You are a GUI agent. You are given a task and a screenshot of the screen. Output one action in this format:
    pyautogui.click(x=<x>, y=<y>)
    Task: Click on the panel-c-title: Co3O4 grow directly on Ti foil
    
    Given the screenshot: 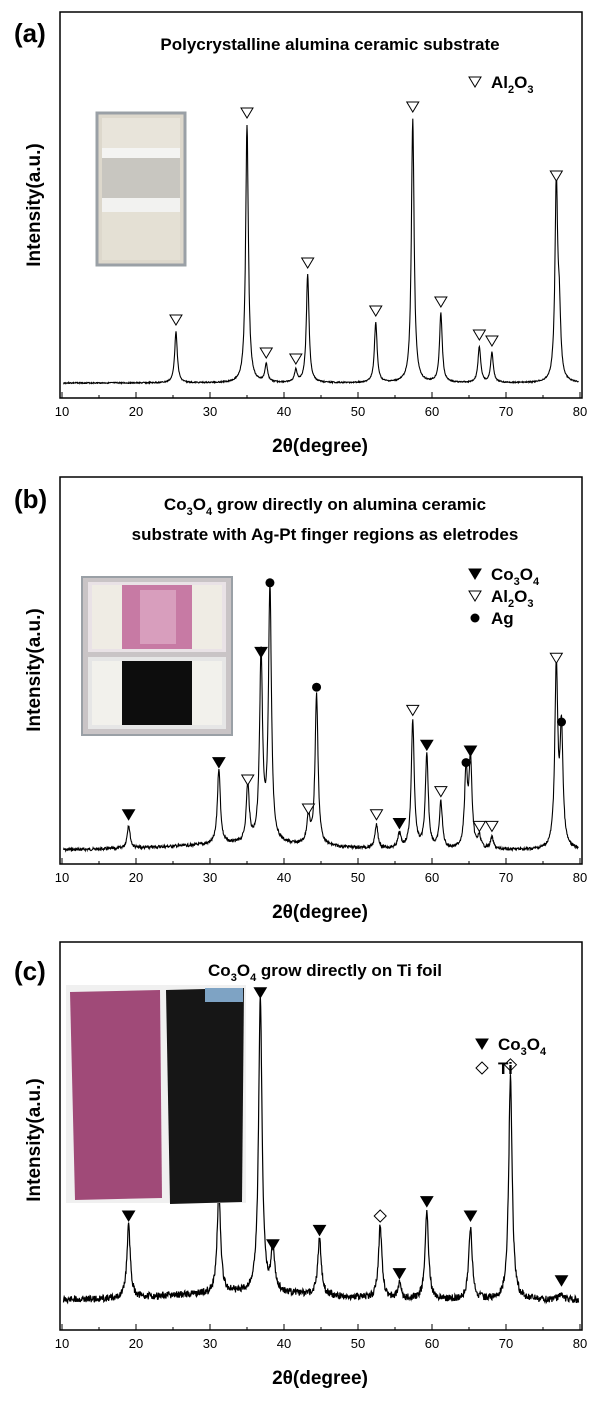 What is the action you would take?
    pyautogui.click(x=325, y=972)
    